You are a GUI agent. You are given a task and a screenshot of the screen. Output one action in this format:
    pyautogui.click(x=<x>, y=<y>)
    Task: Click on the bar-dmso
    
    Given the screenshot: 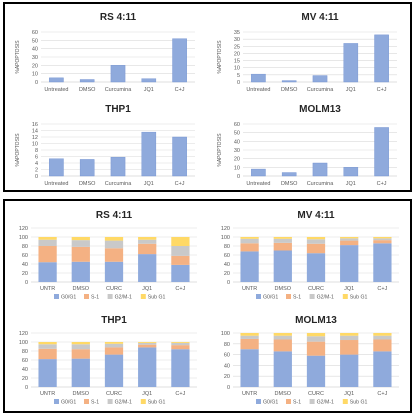 What is the action you would take?
    pyautogui.click(x=289, y=81)
    